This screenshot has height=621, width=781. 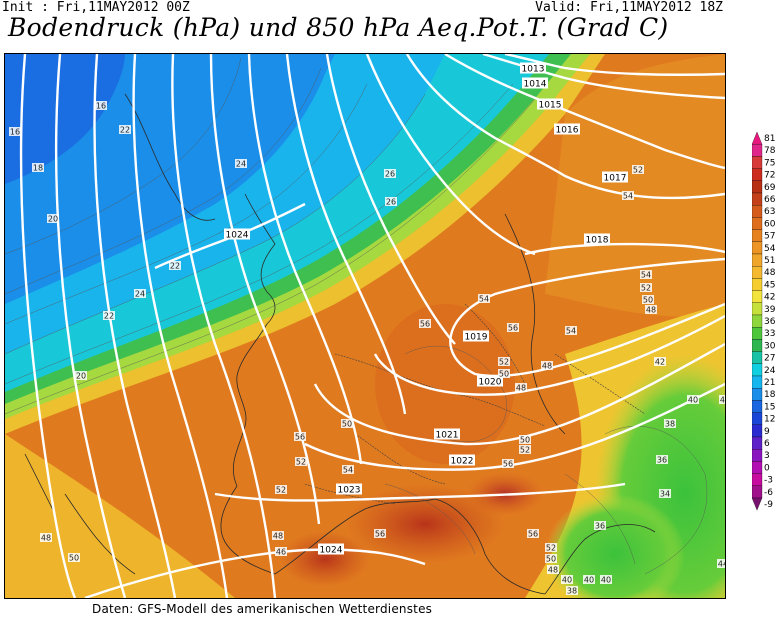 I want to click on isobar-label: 1017, so click(x=615, y=177).